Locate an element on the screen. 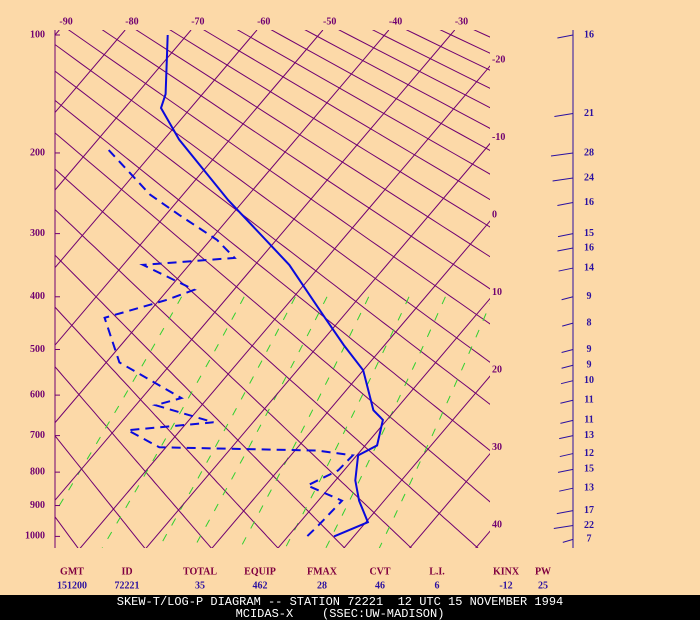 This screenshot has height=620, width=700. stat-value: 46 is located at coordinates (380, 585).